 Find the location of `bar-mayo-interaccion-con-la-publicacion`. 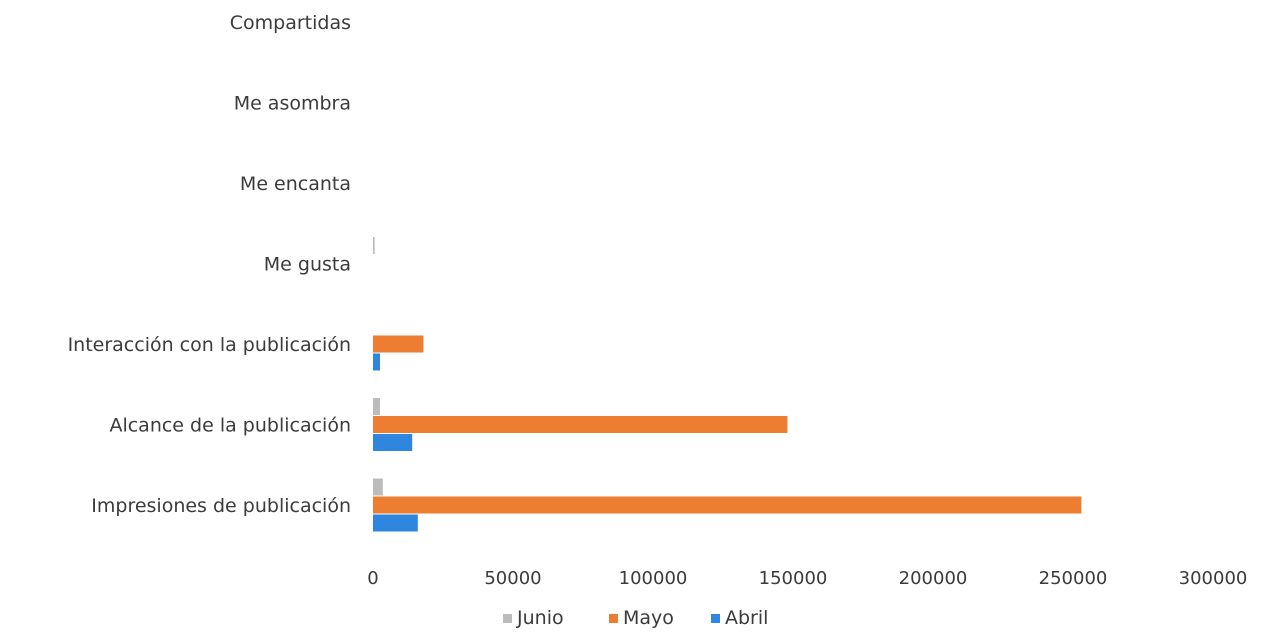

bar-mayo-interaccion-con-la-publicacion is located at coordinates (398, 344).